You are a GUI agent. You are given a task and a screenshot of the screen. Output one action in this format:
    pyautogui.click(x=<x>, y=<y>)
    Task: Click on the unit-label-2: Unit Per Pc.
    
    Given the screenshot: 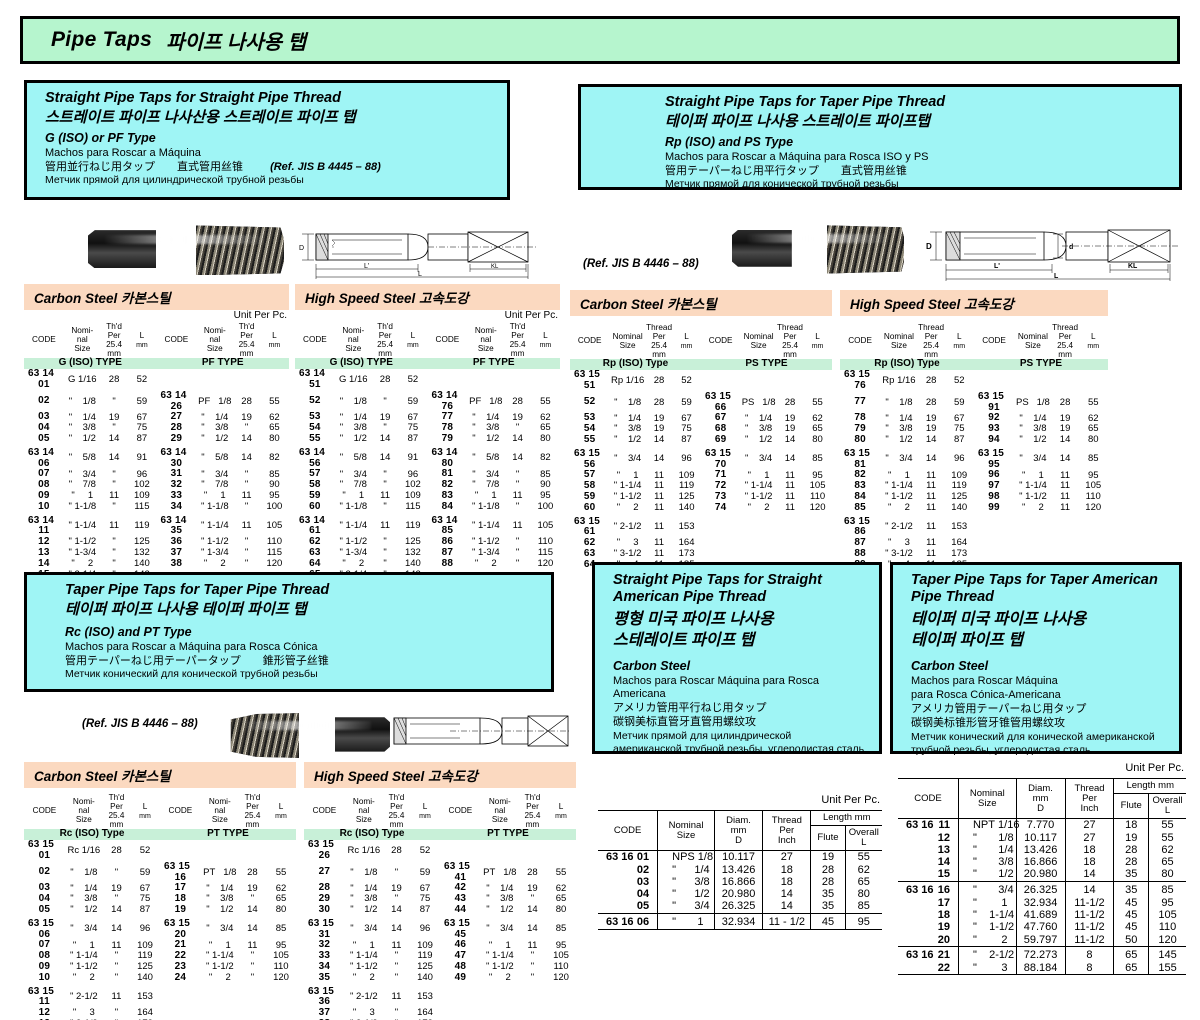 What is the action you would take?
    pyautogui.click(x=531, y=315)
    